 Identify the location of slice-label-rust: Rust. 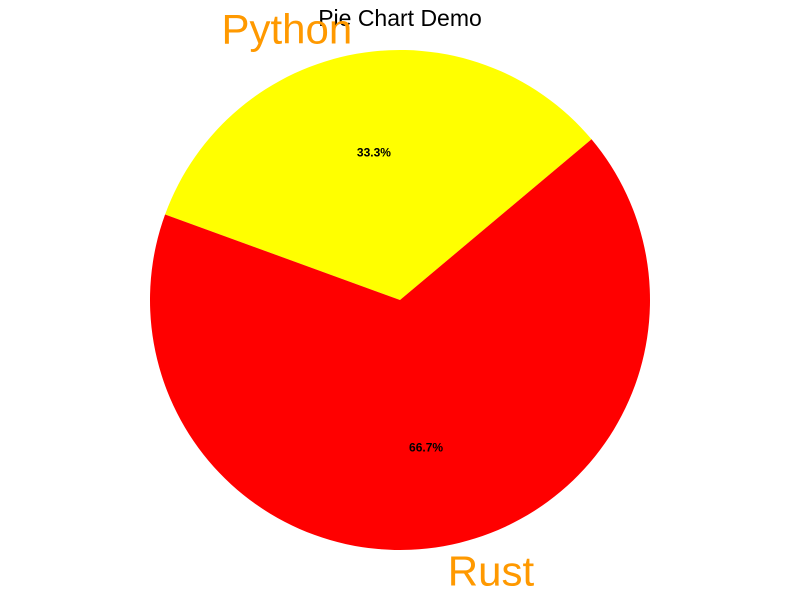
(491, 570).